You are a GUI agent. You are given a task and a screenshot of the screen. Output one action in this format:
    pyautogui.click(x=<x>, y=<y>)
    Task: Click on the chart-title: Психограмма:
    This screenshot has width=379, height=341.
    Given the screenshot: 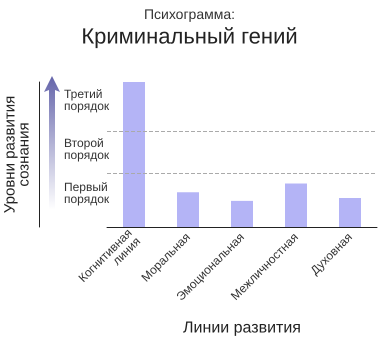 What is the action you would take?
    pyautogui.click(x=190, y=14)
    